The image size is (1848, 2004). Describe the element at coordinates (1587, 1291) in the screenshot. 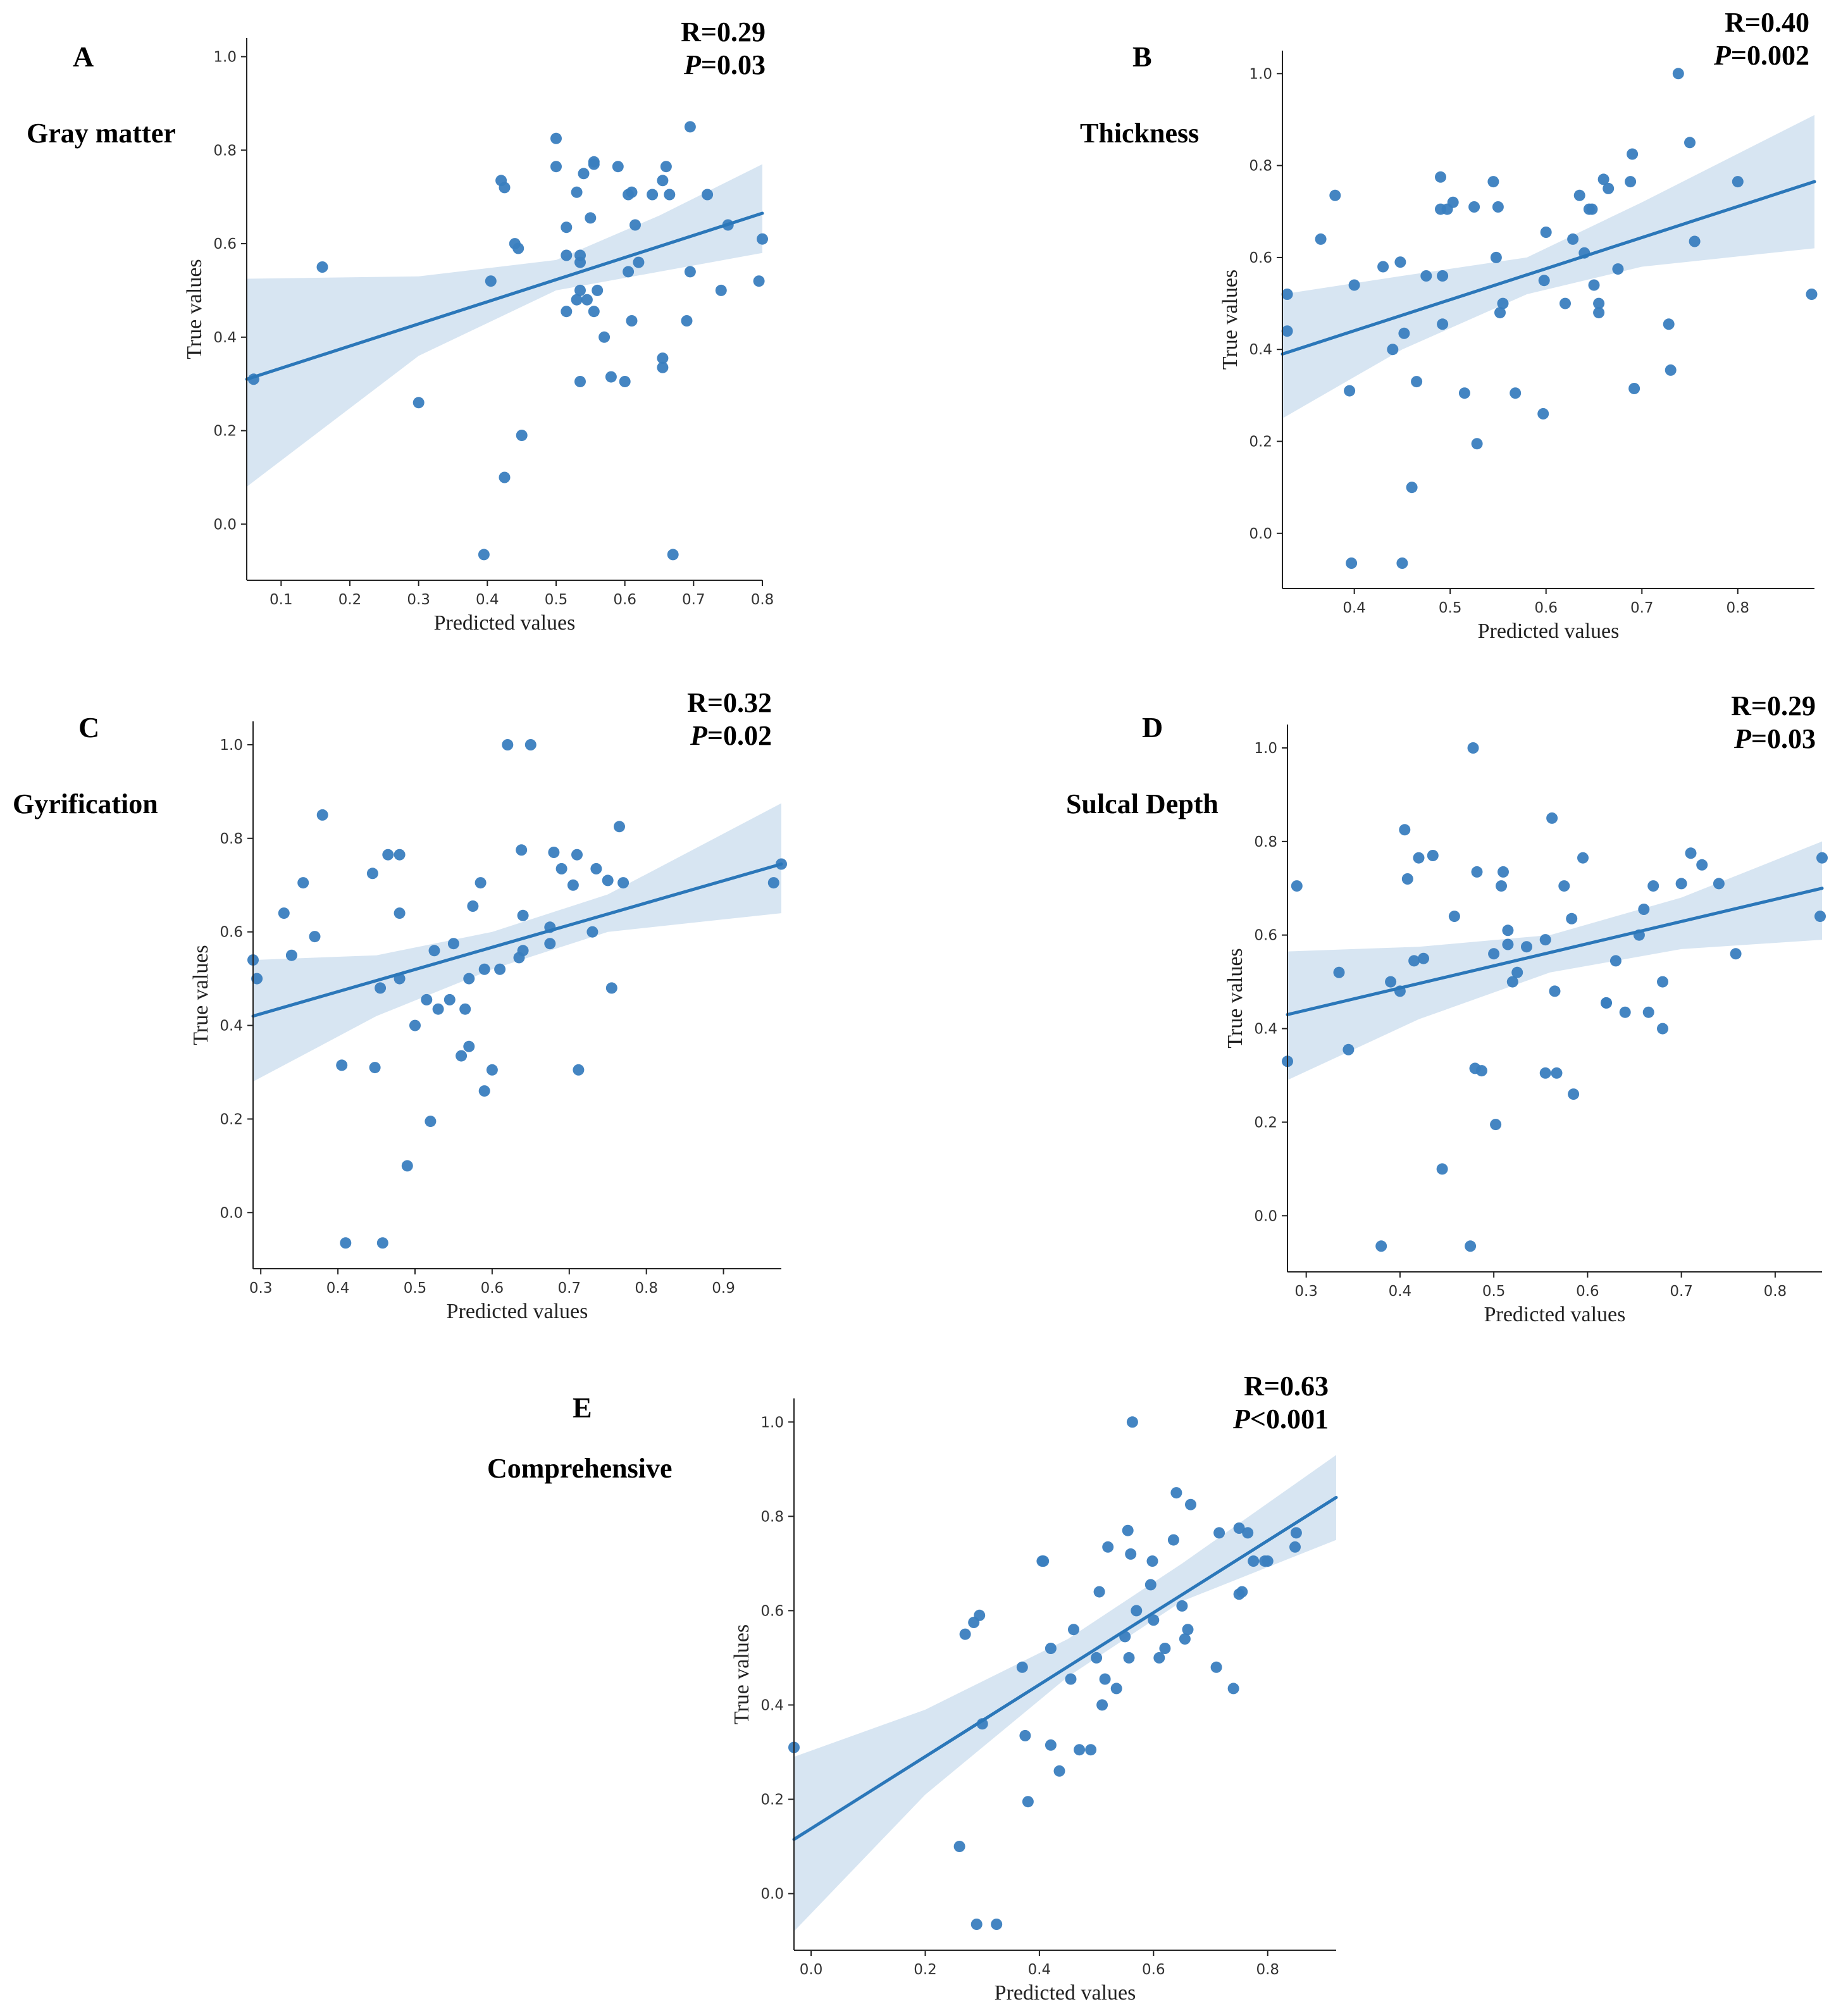

I see `x-tick-label: 0.6` at that location.